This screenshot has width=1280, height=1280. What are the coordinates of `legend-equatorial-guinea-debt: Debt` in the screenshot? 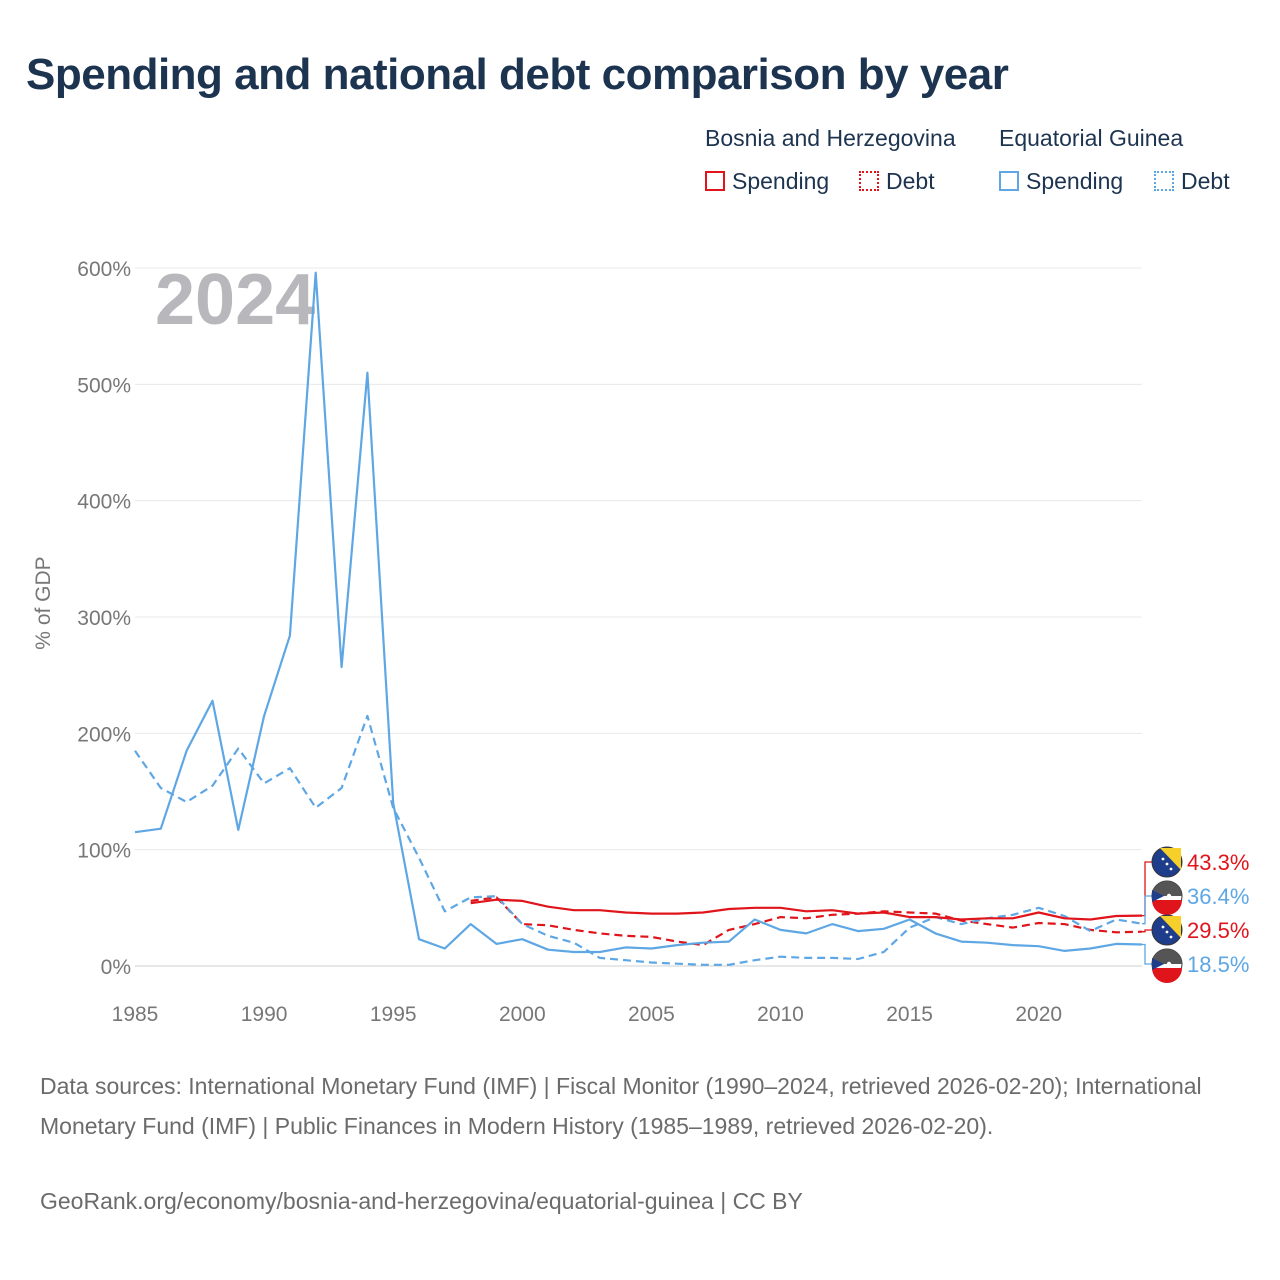 It's located at (1192, 181).